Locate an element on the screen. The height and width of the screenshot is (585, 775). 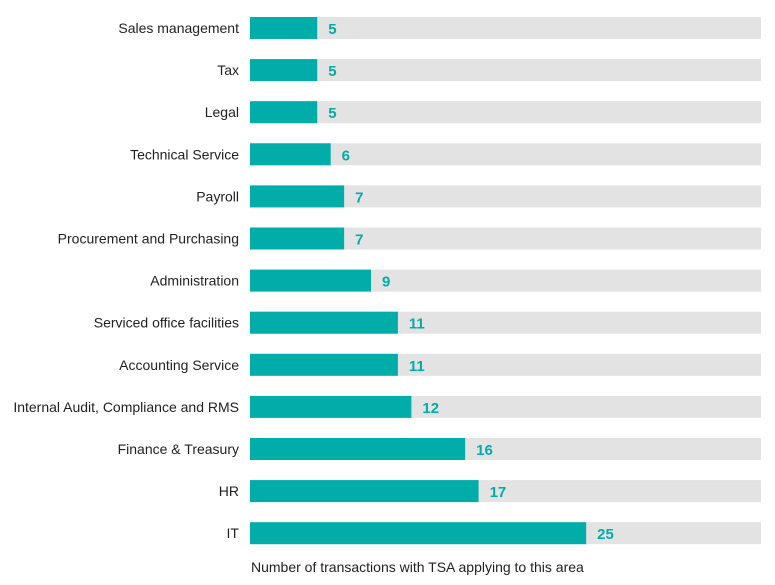
bar-row: Tax 5 is located at coordinates (489, 70).